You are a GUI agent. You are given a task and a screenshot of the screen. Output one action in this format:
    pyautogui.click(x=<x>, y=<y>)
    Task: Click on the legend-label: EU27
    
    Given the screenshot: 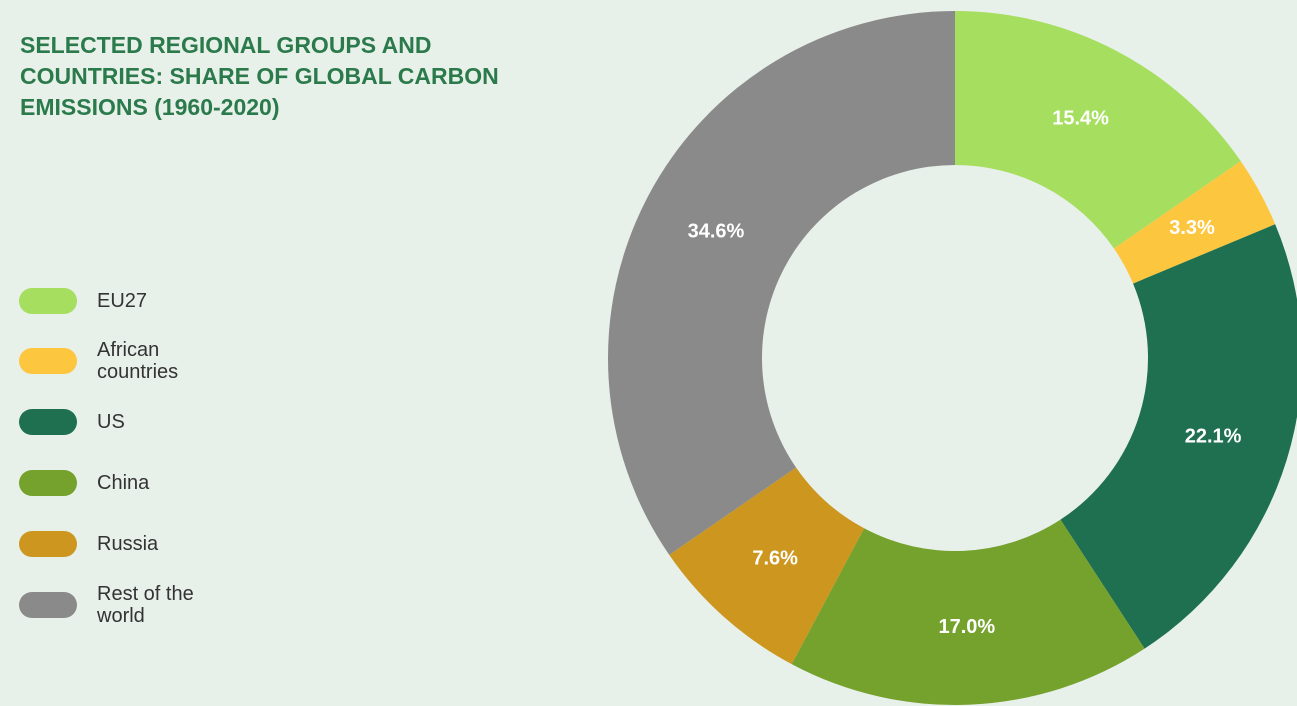 What is the action you would take?
    pyautogui.click(x=122, y=301)
    